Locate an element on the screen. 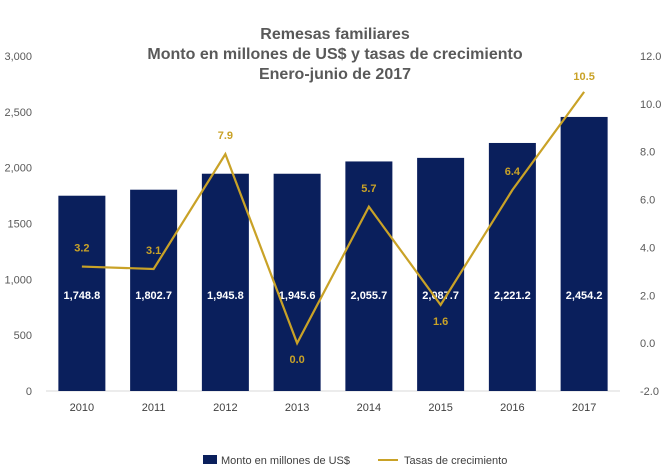  bar-data-label: 2,087.7 is located at coordinates (440, 296).